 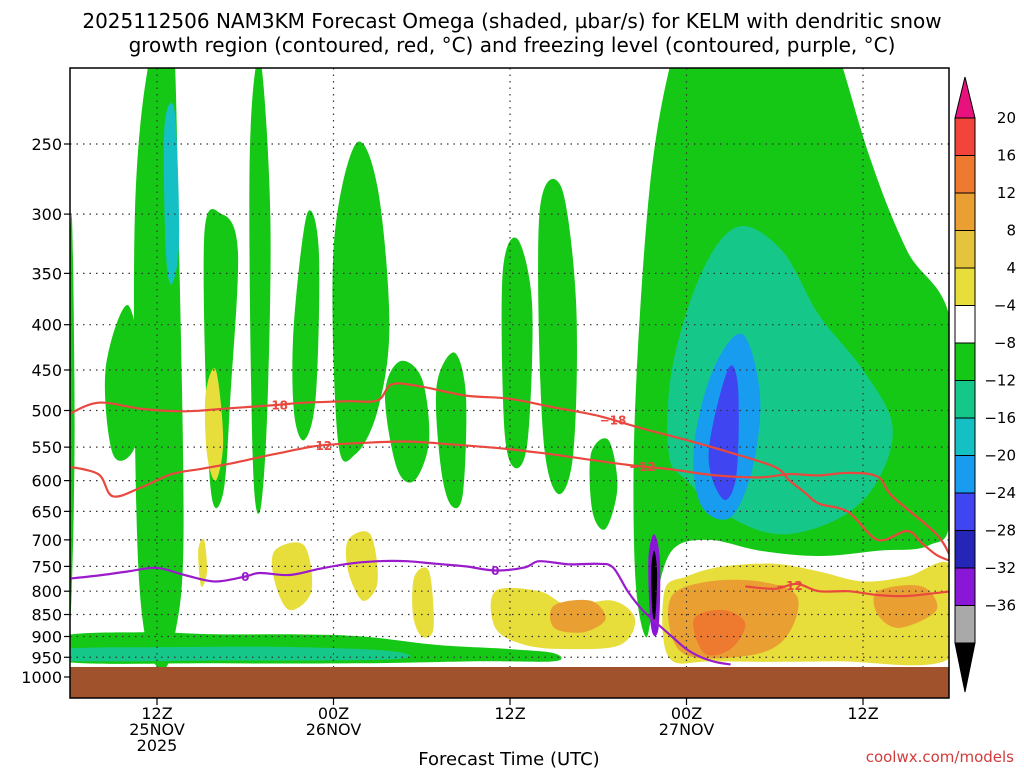 I want to click on y-tick-label-850: 850, so click(x=46, y=615).